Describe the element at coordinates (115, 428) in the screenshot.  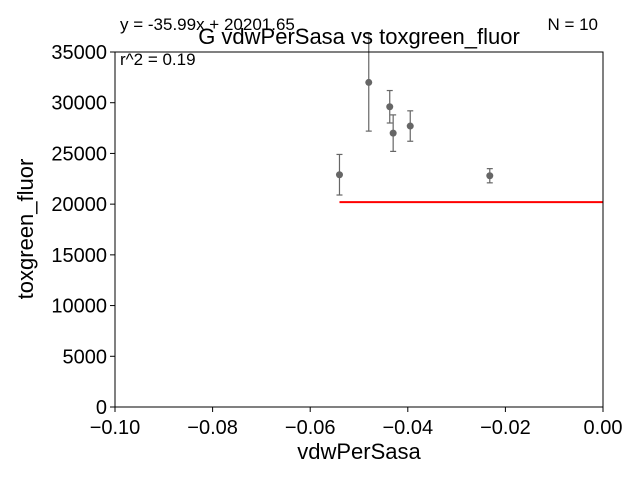
I see `x-tick-label: −0.10` at that location.